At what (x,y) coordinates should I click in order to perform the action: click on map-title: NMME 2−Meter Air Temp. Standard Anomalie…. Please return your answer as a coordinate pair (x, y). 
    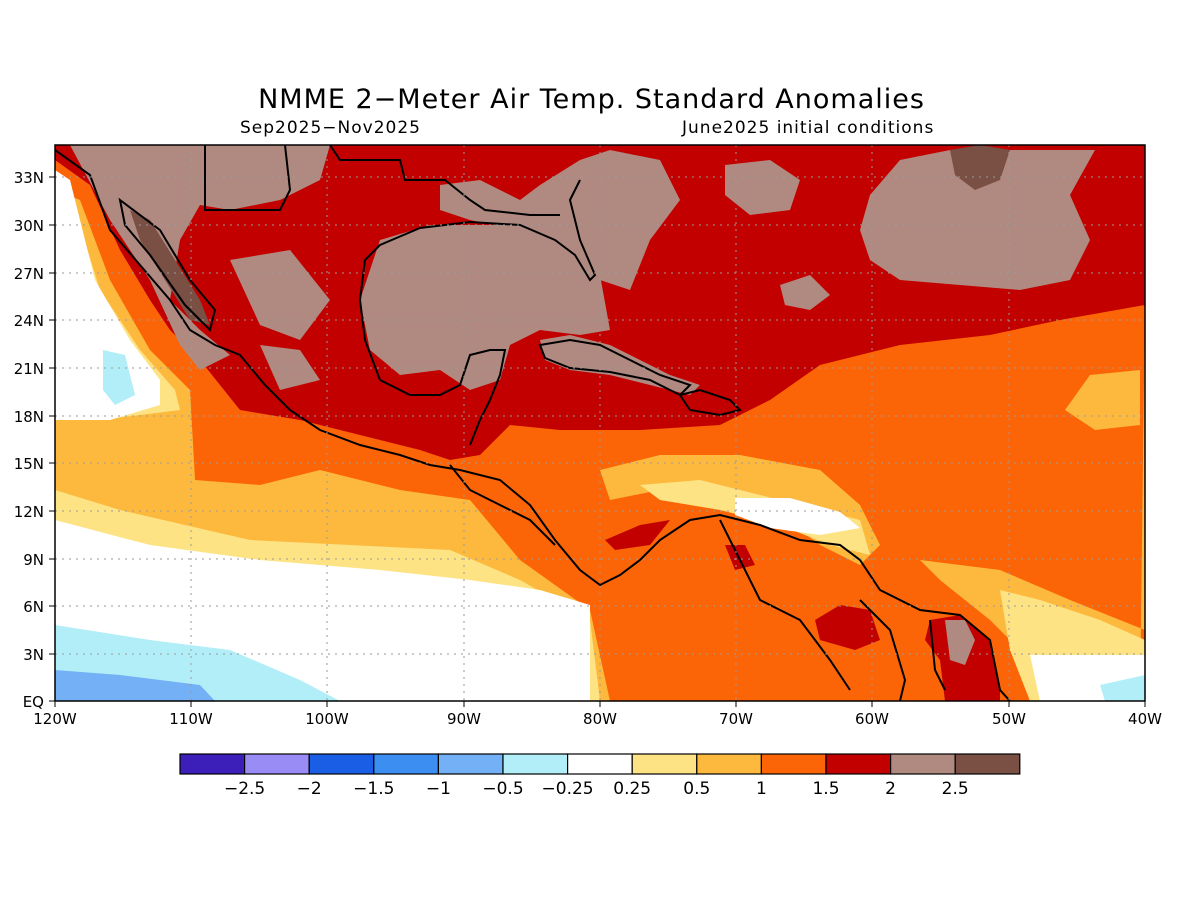
    Looking at the image, I should click on (591, 99).